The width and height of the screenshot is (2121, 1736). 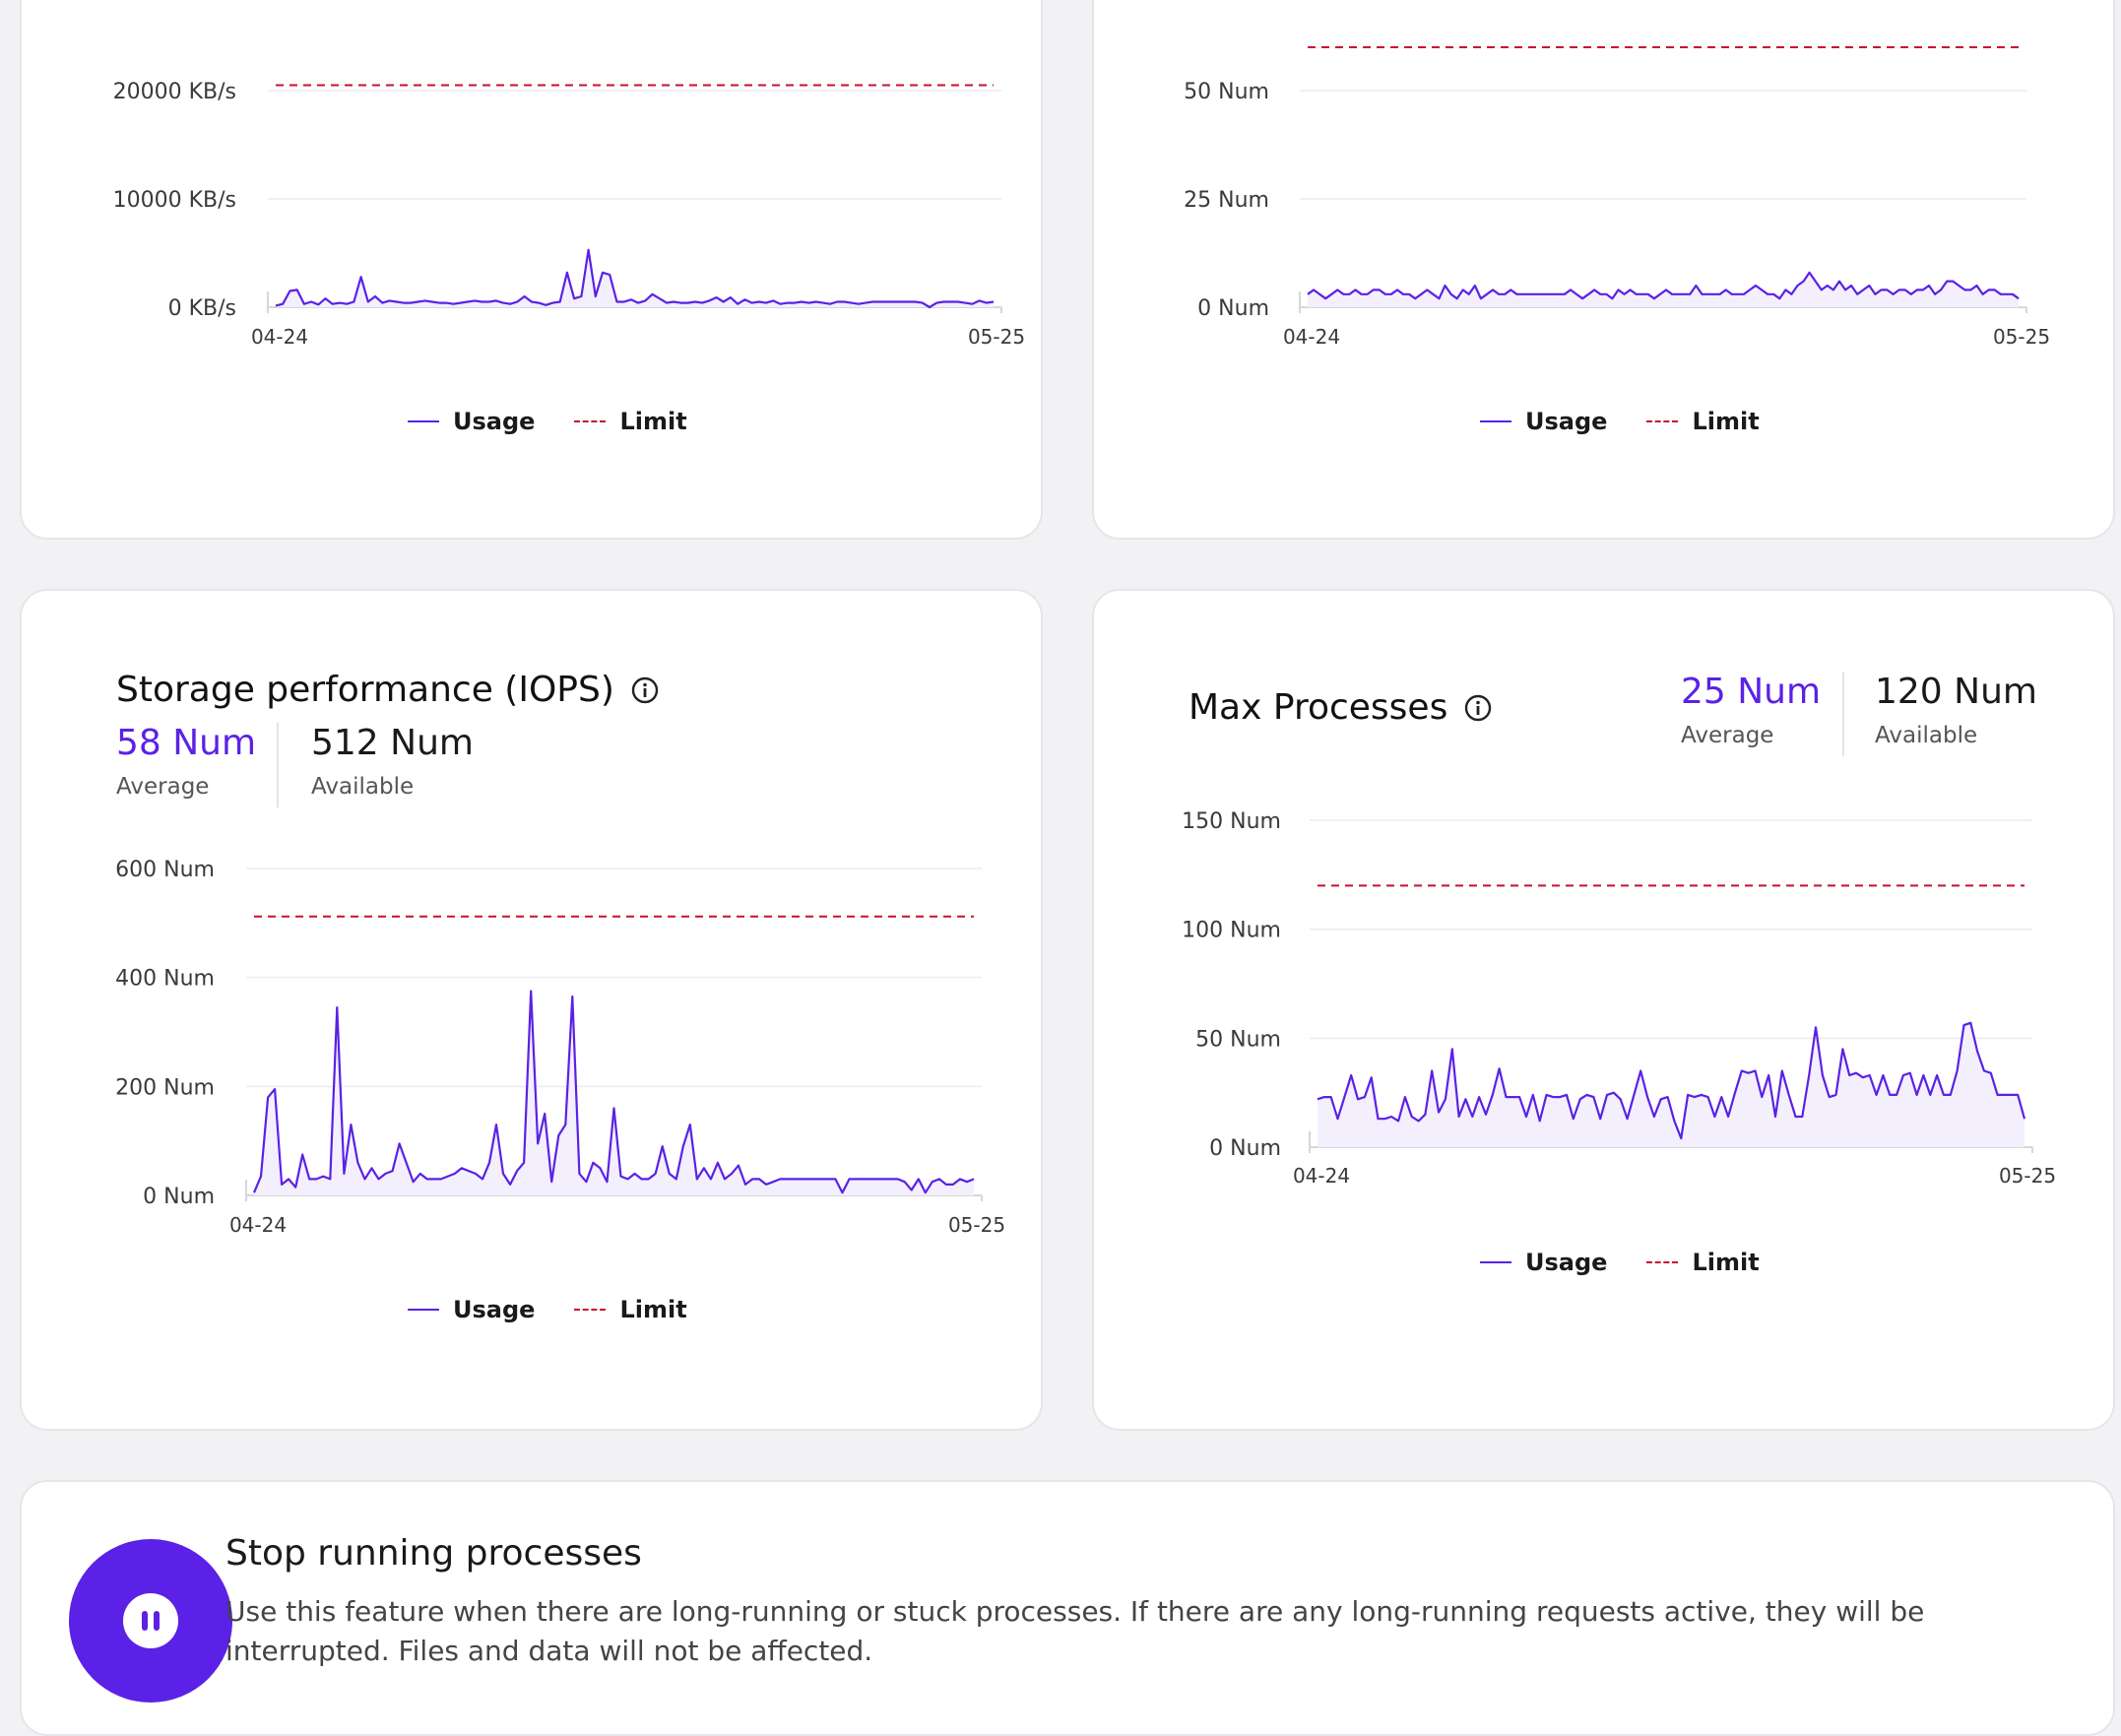 I want to click on pause-icon-inner, so click(x=150, y=1620).